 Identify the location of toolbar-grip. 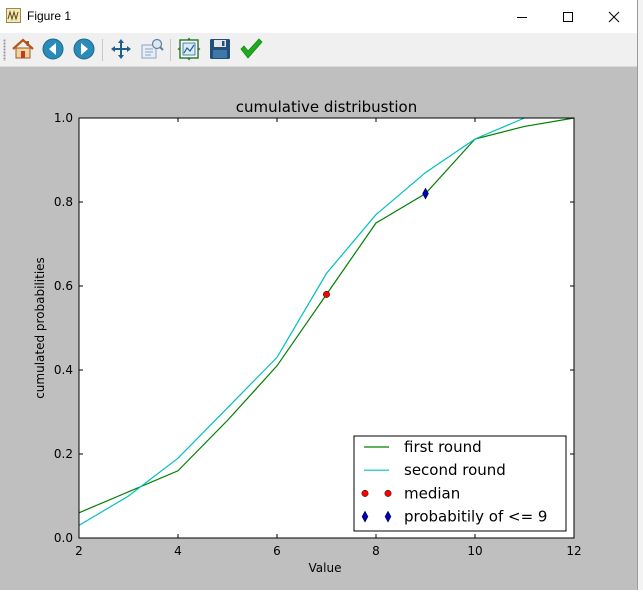
(4, 50).